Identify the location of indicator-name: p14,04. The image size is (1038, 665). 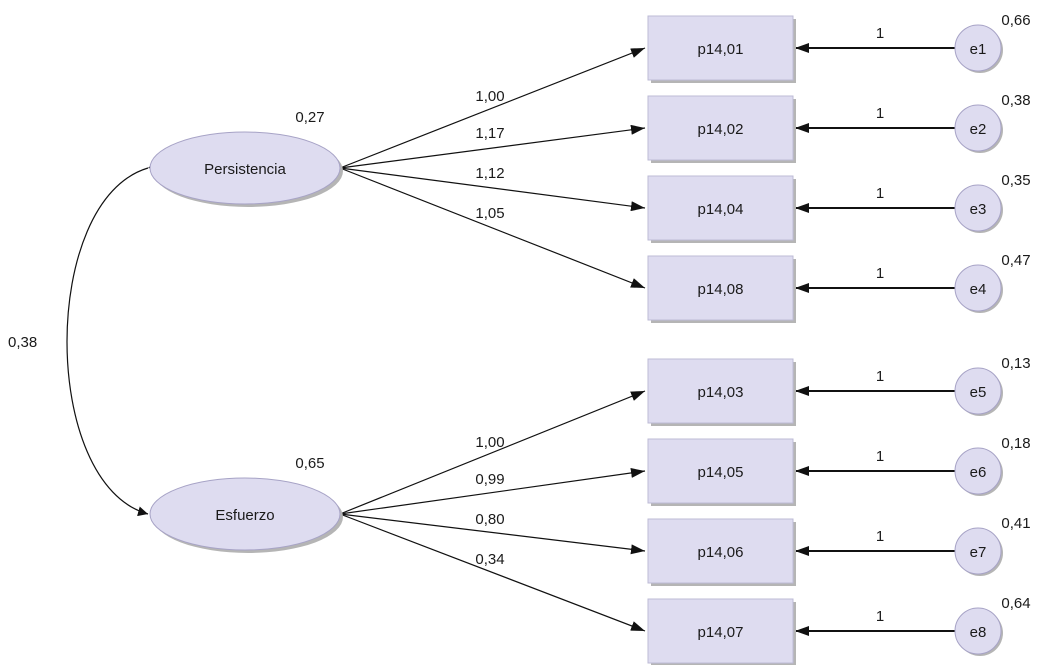
(721, 209).